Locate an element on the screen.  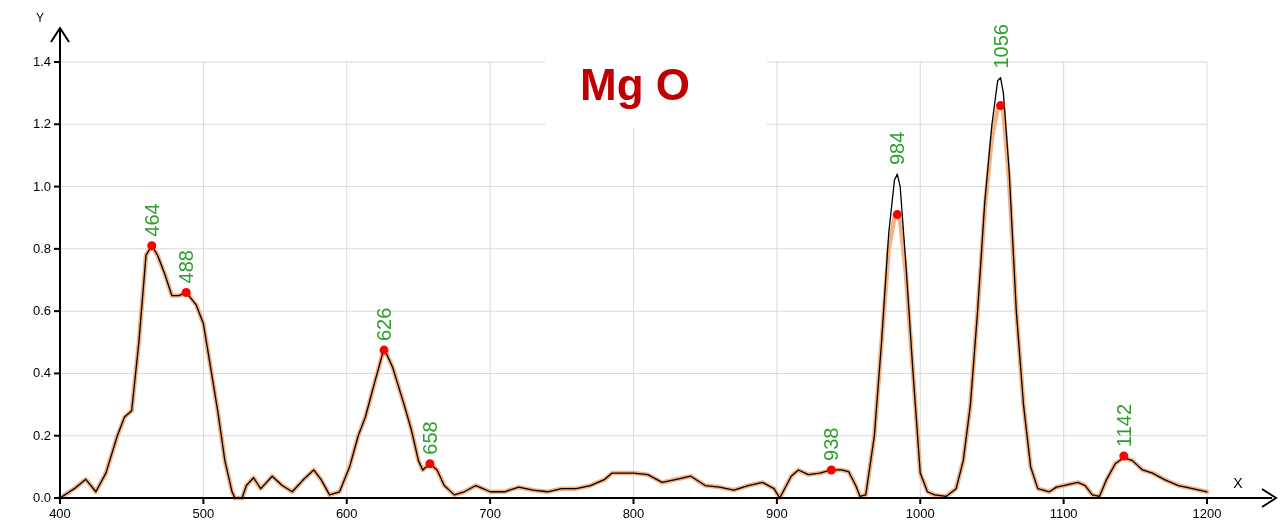
y-tick-label: 0.6 is located at coordinates (41, 311).